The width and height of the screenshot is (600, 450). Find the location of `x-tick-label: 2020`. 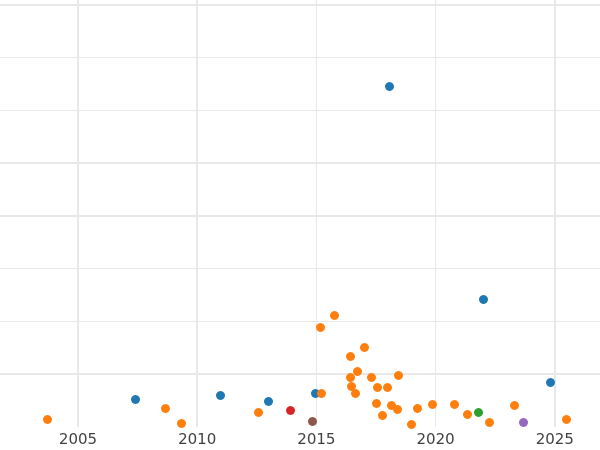

x-tick-label: 2020 is located at coordinates (435, 439).